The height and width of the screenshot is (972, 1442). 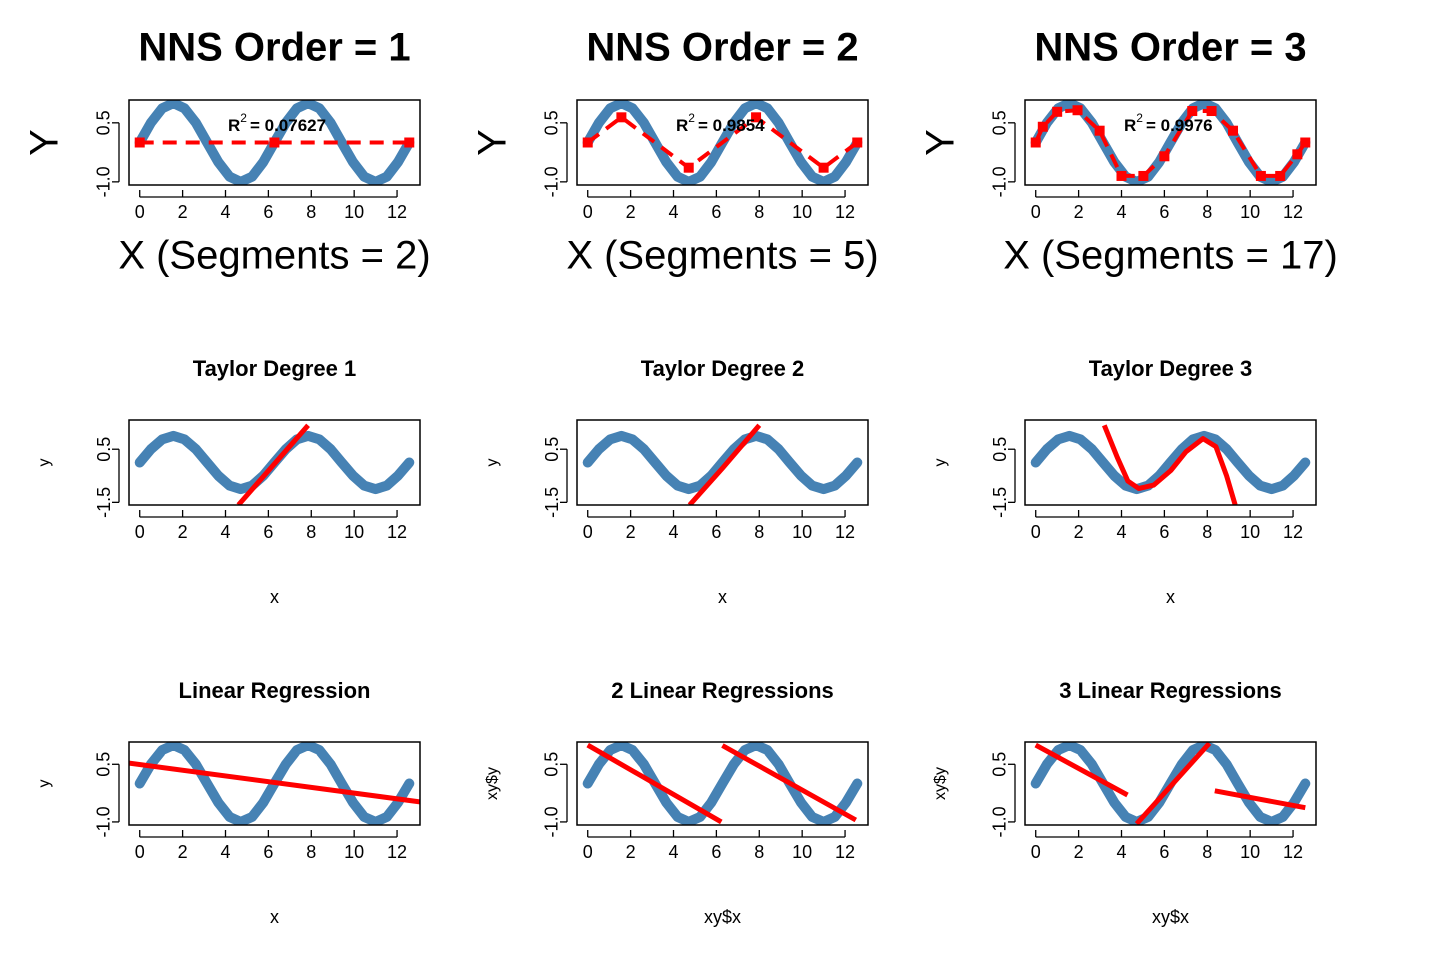 I want to click on chart-title: Linear Regression, so click(x=275, y=690).